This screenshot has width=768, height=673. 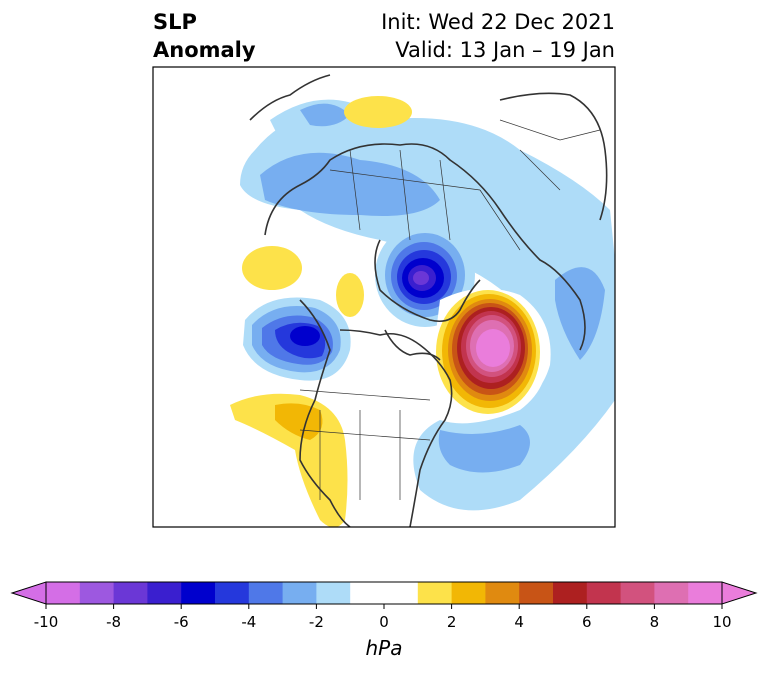 I want to click on colorbar-tick-label: 10, so click(x=721, y=622).